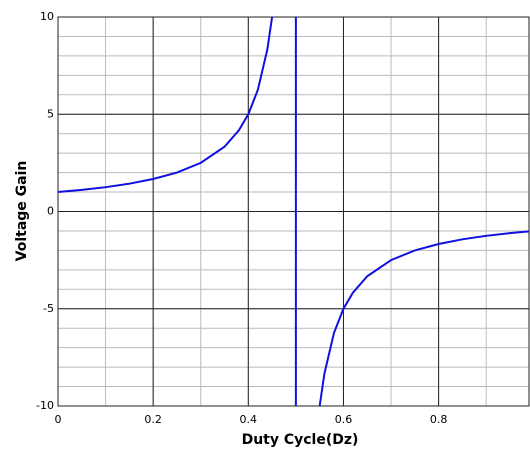 The height and width of the screenshot is (452, 530). I want to click on x-tick-label: 0, so click(58, 419).